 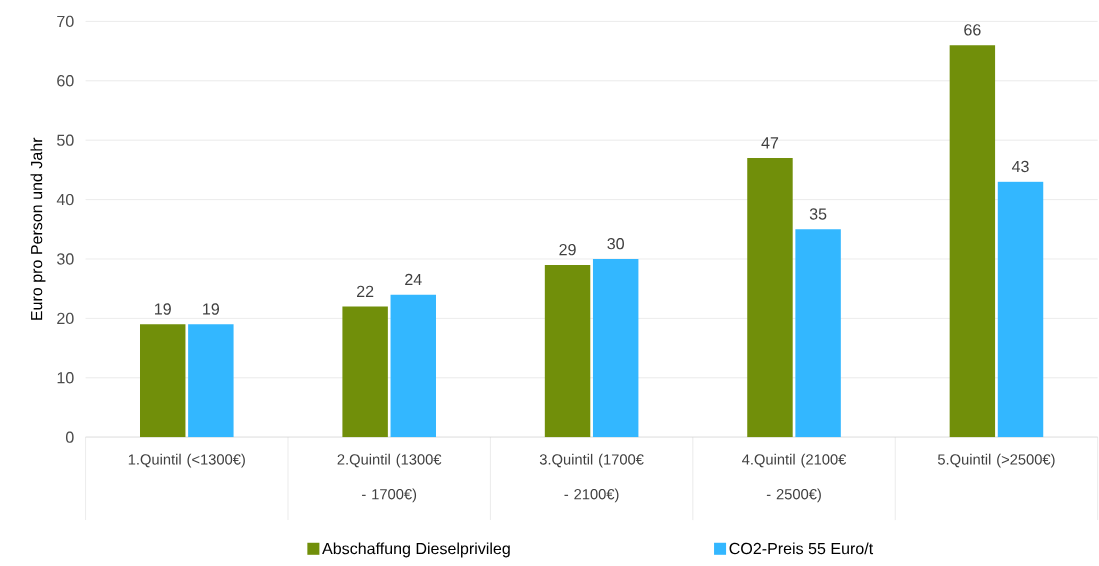 What do you see at coordinates (591, 478) in the screenshot?
I see `category-label: 3.Quintil (1700€ - 2100€)` at bounding box center [591, 478].